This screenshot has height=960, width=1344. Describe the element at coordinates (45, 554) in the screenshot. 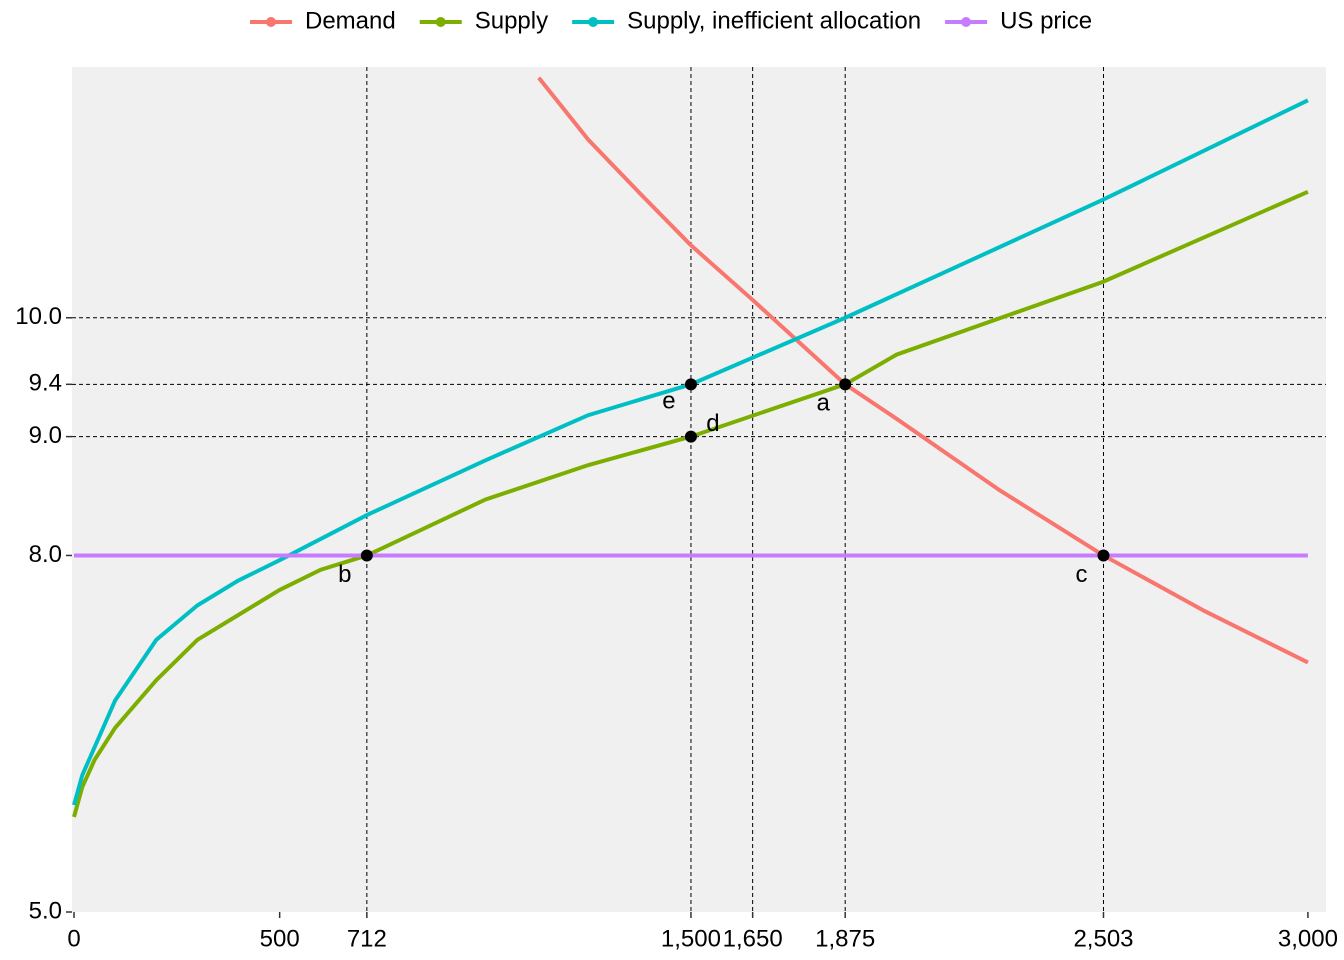

I see `y-tick-label: 8.0` at that location.